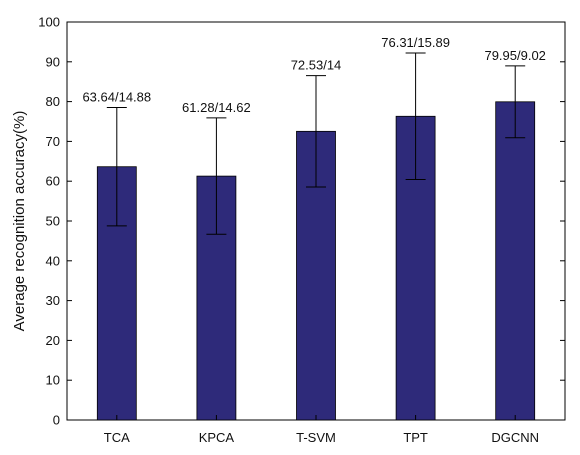 This screenshot has width=580, height=455. Describe the element at coordinates (415, 437) in the screenshot. I see `x-tick-label: TPT` at that location.